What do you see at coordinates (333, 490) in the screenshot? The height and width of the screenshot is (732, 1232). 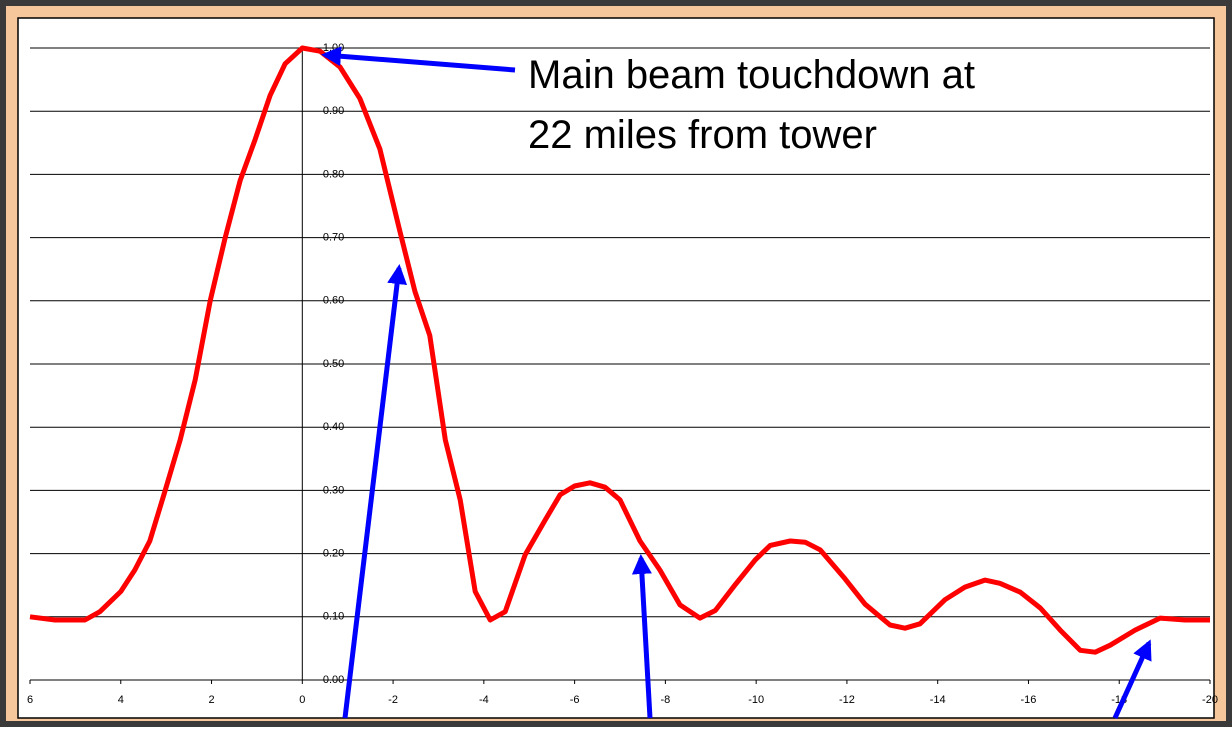 I see `y-tick-label: 0.30` at bounding box center [333, 490].